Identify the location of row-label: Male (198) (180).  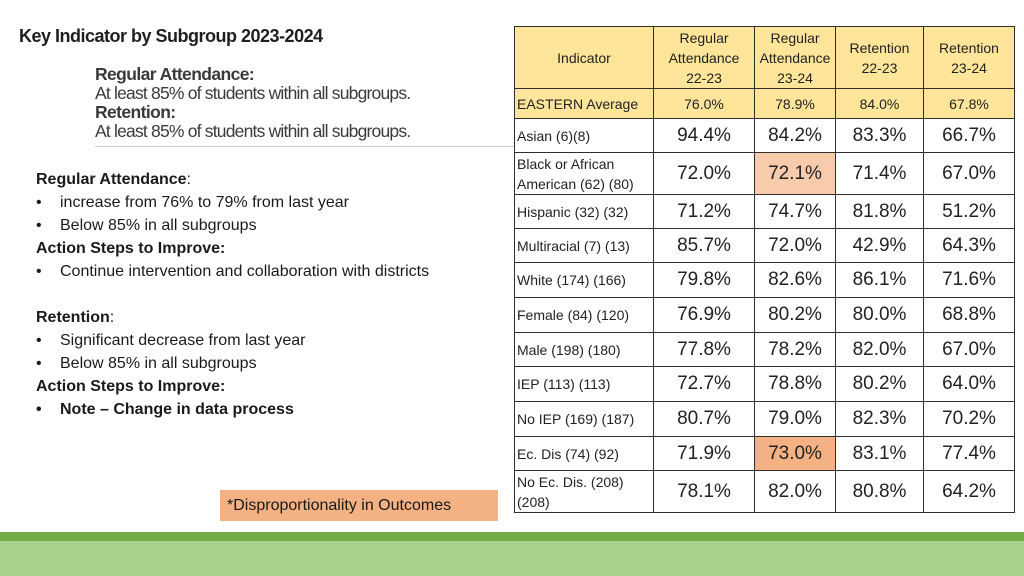
(584, 349).